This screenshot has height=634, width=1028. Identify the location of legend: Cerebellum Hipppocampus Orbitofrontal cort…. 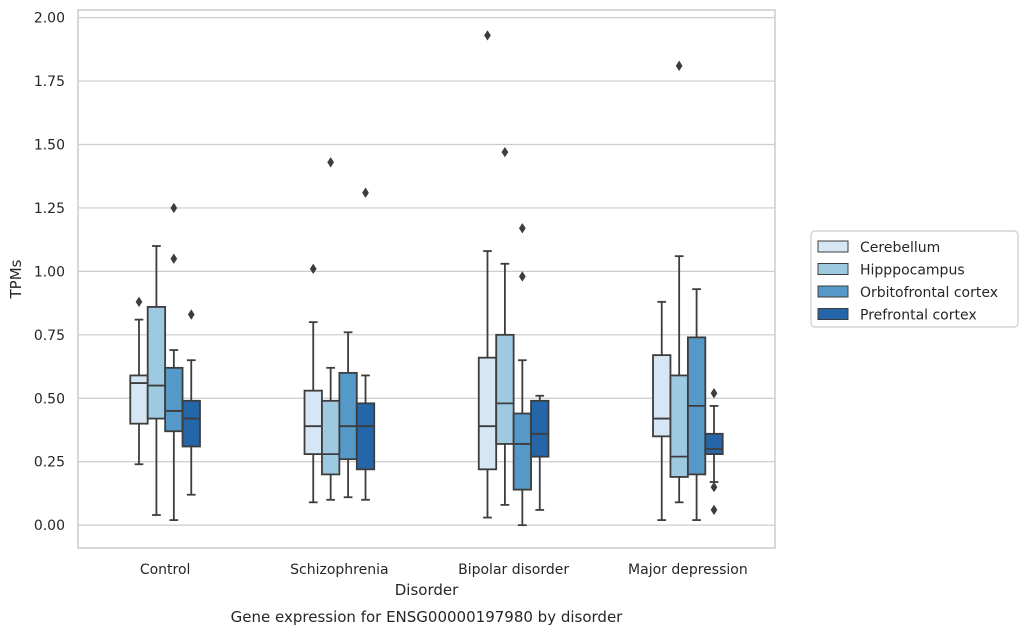
(914, 279).